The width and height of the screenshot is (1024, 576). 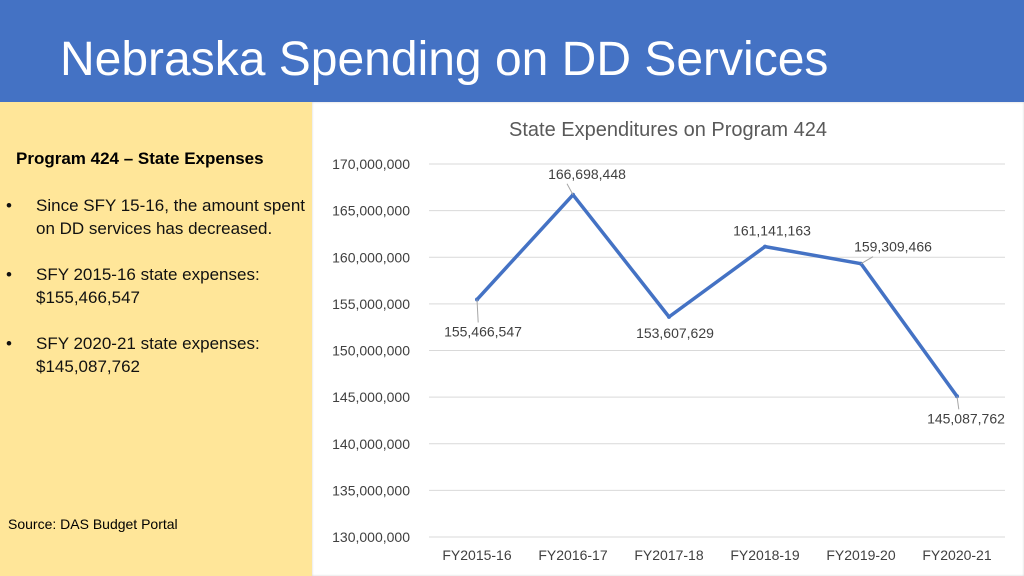 I want to click on y-tick-label: 150,000,000, so click(x=371, y=351).